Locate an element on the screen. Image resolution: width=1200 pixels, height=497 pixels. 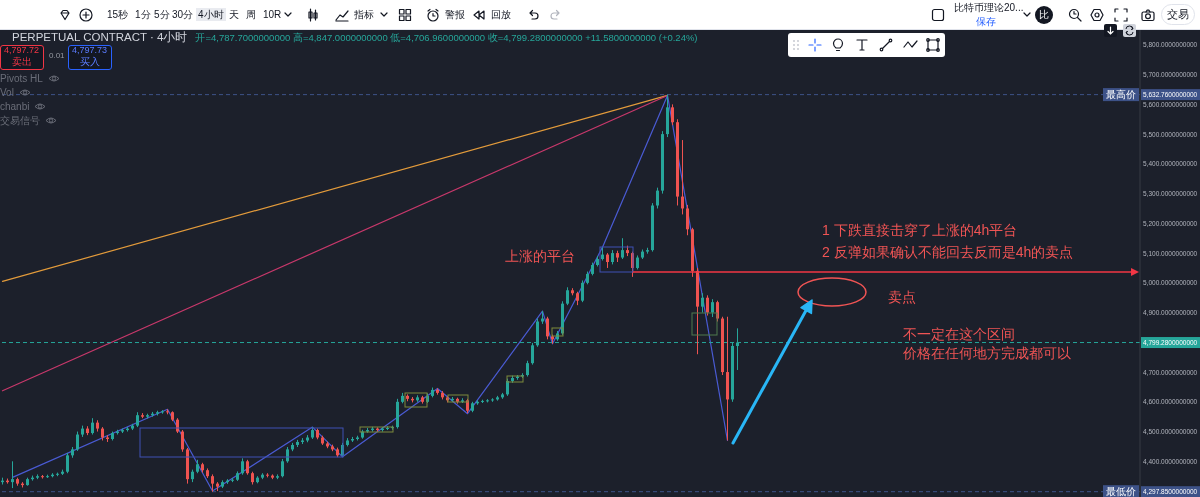
annotation: Pivots HL is located at coordinates (21, 78).